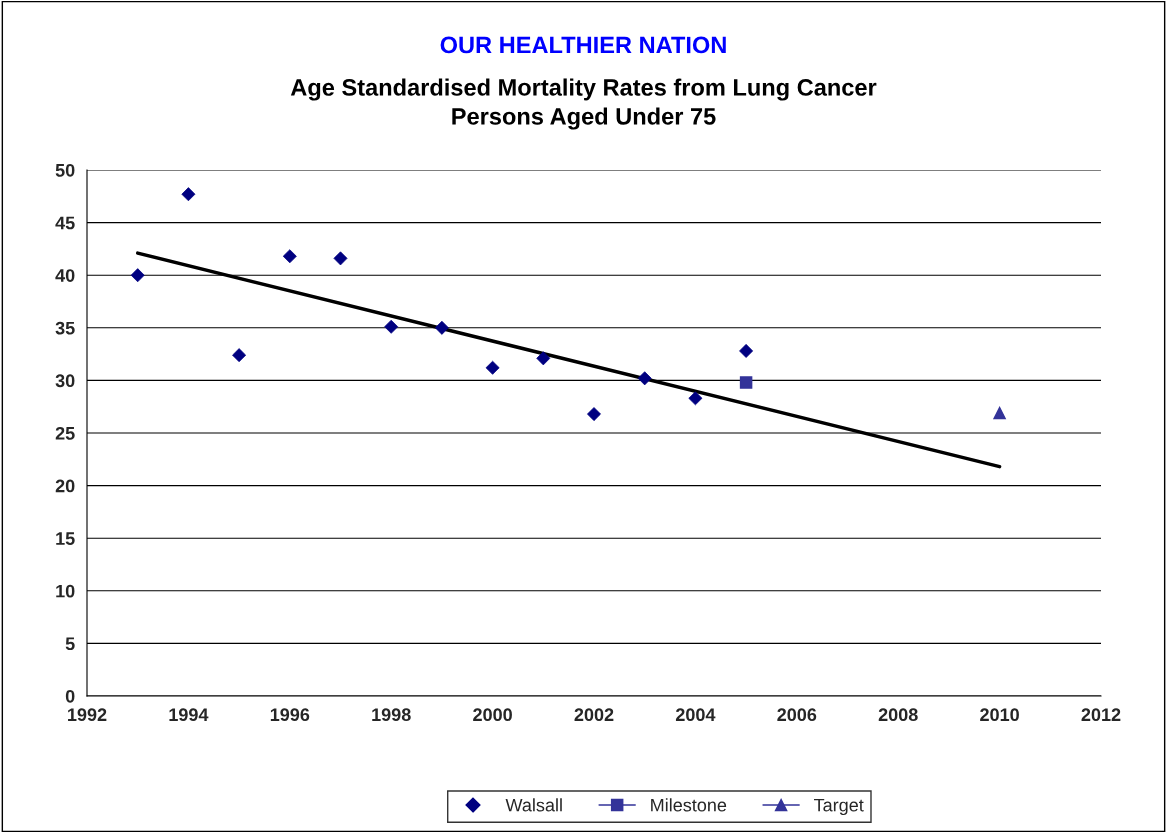 The width and height of the screenshot is (1167, 833). Describe the element at coordinates (839, 807) in the screenshot. I see `legend-label: Target` at that location.